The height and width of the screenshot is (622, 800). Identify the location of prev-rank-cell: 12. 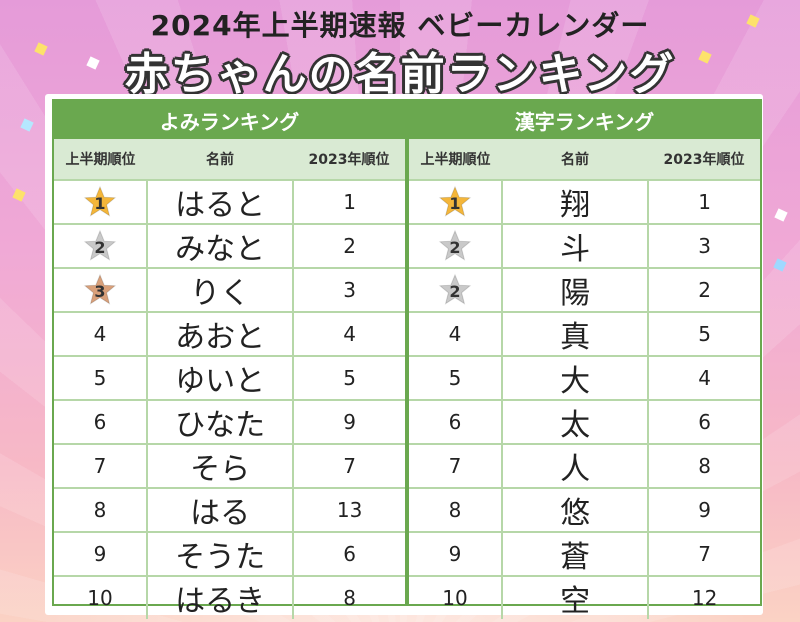
(704, 598).